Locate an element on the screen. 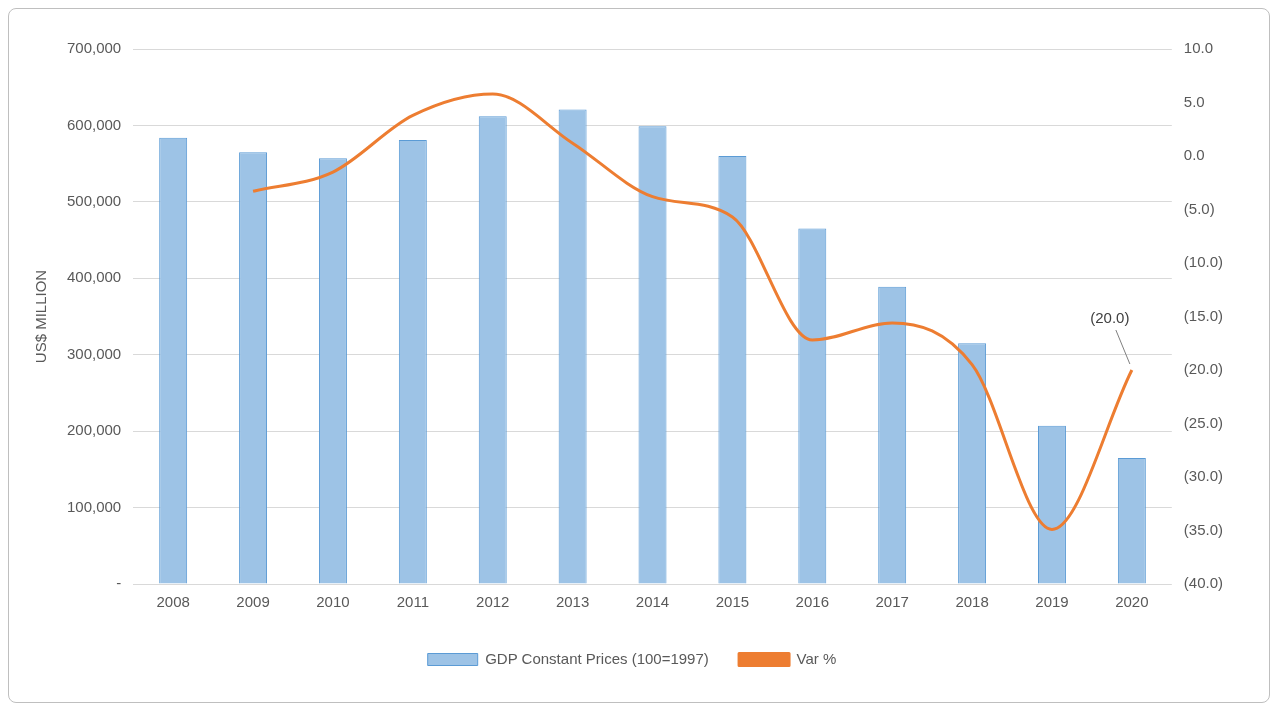 The image size is (1281, 715). x-tick-label: 2009 is located at coordinates (253, 602).